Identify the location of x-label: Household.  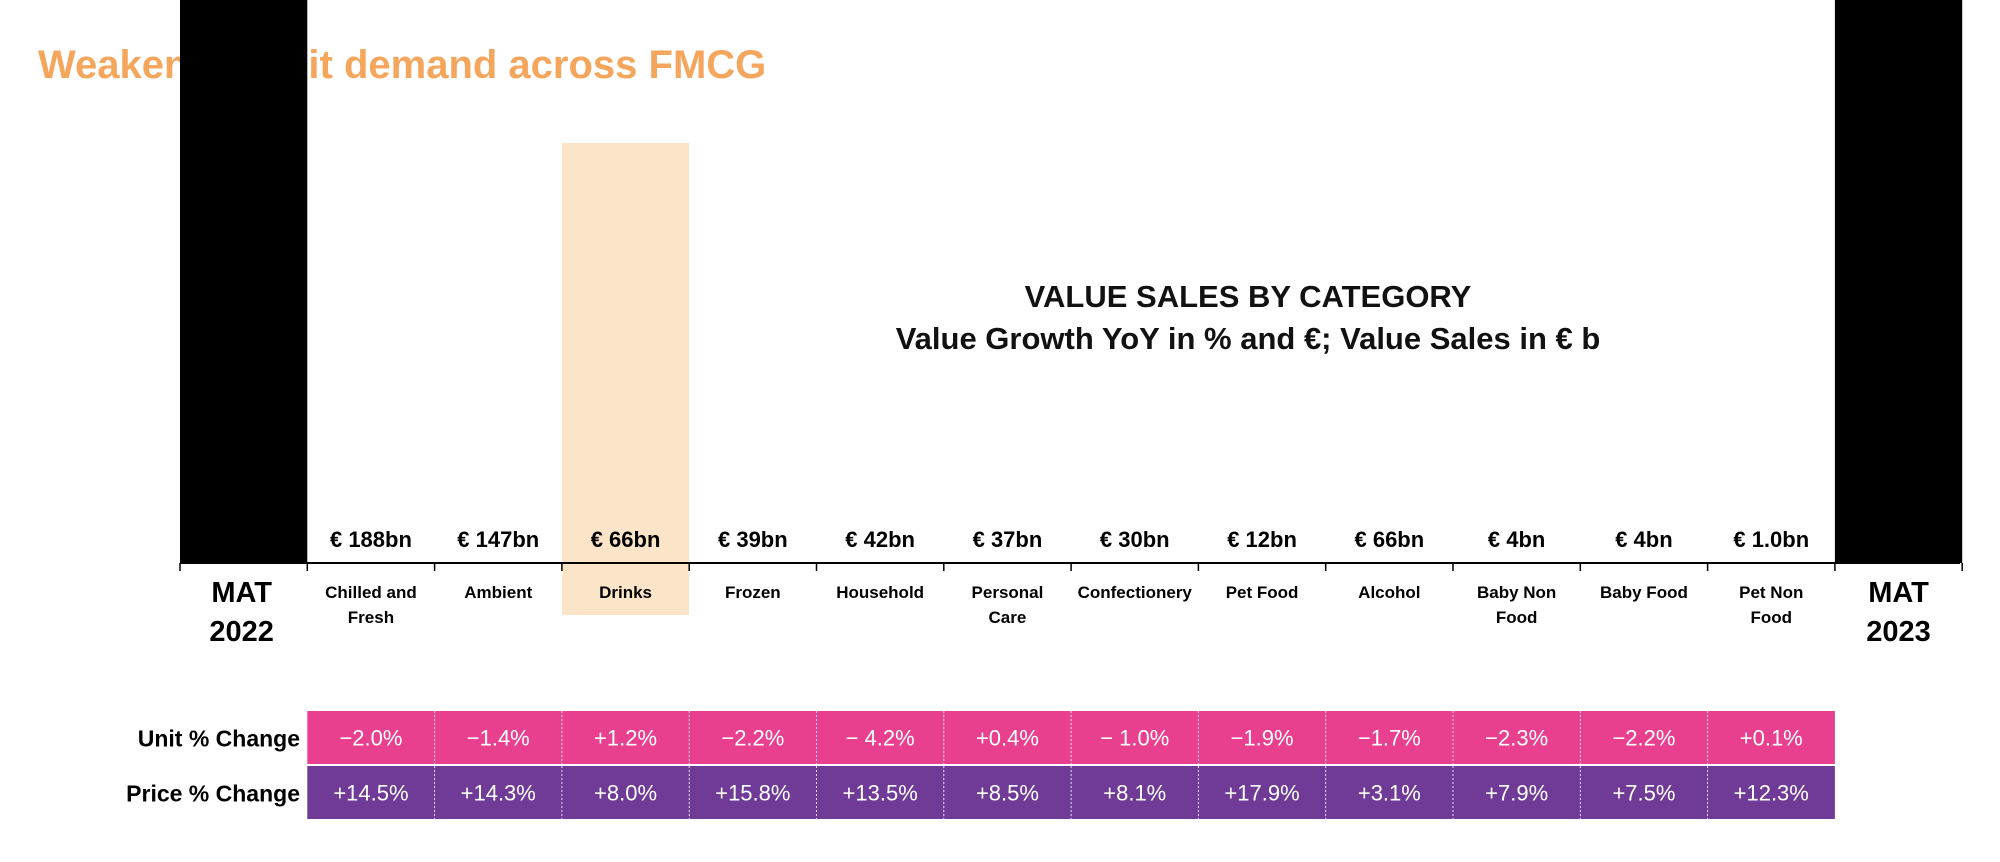
(880, 592).